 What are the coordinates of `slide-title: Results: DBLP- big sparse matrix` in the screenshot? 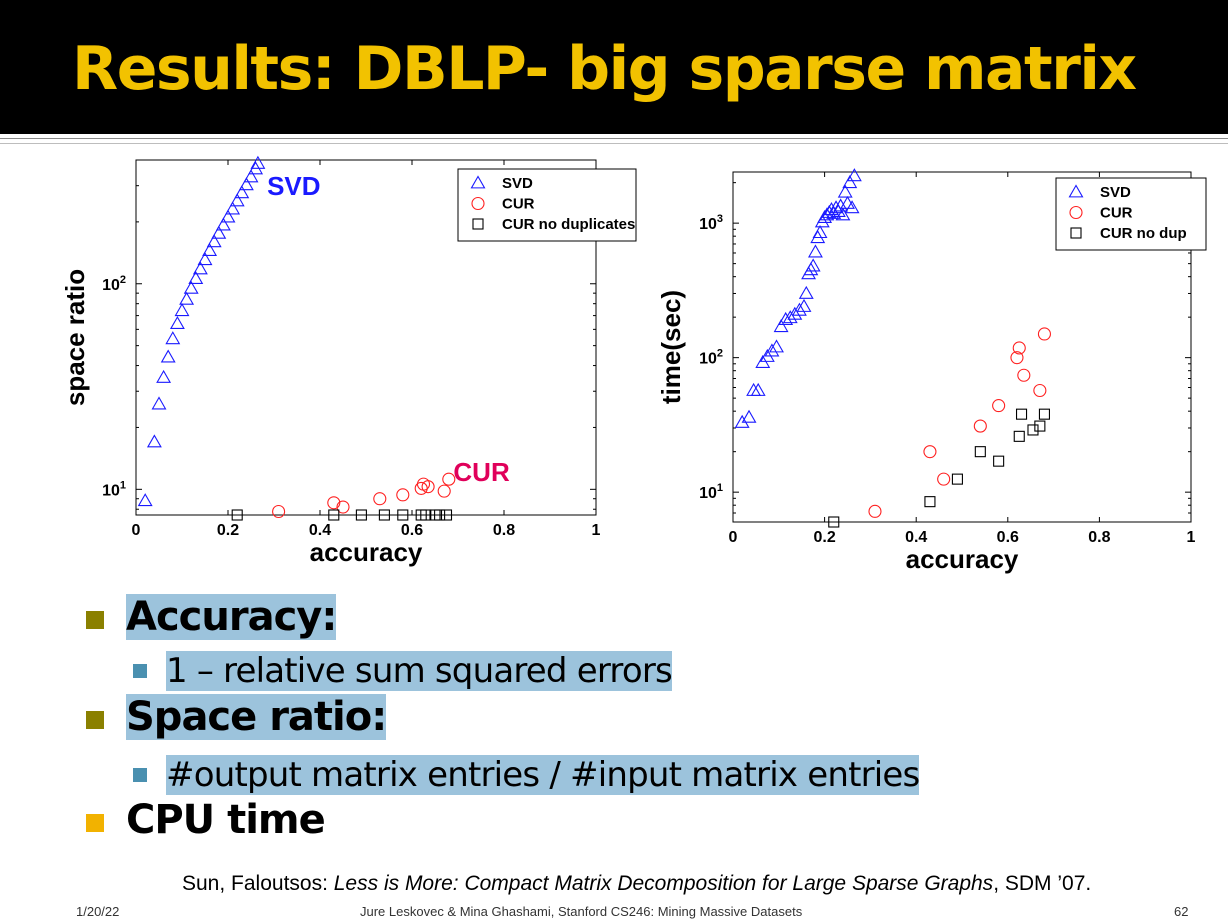 It's located at (604, 69).